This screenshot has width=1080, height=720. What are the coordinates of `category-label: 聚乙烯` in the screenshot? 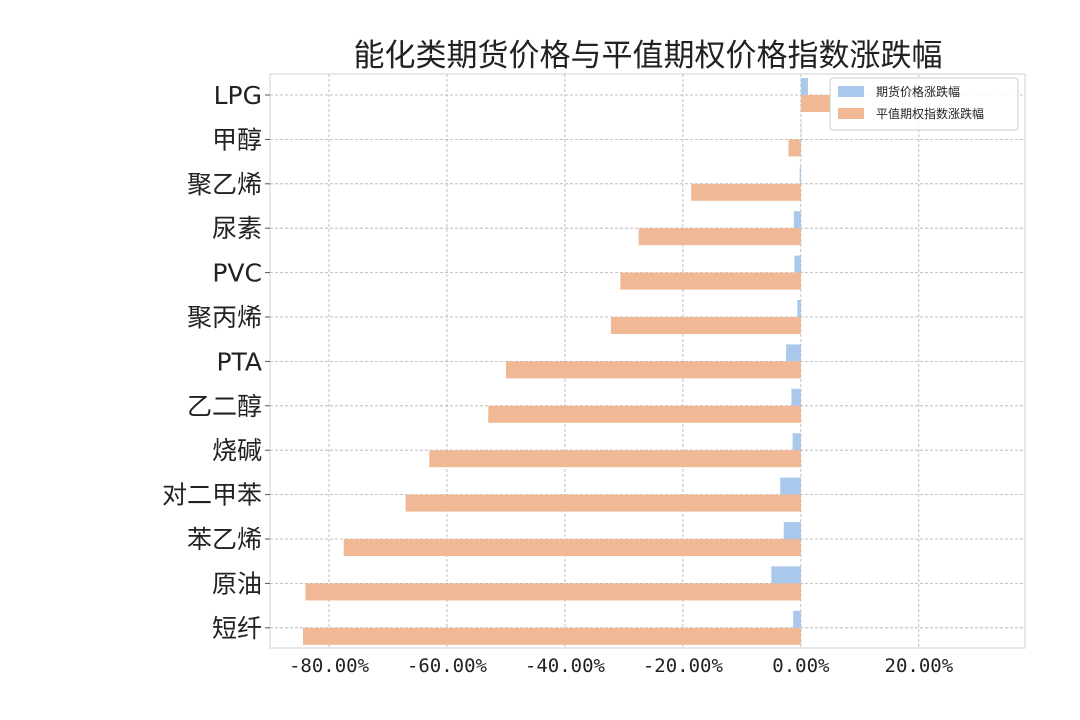 It's located at (224, 184).